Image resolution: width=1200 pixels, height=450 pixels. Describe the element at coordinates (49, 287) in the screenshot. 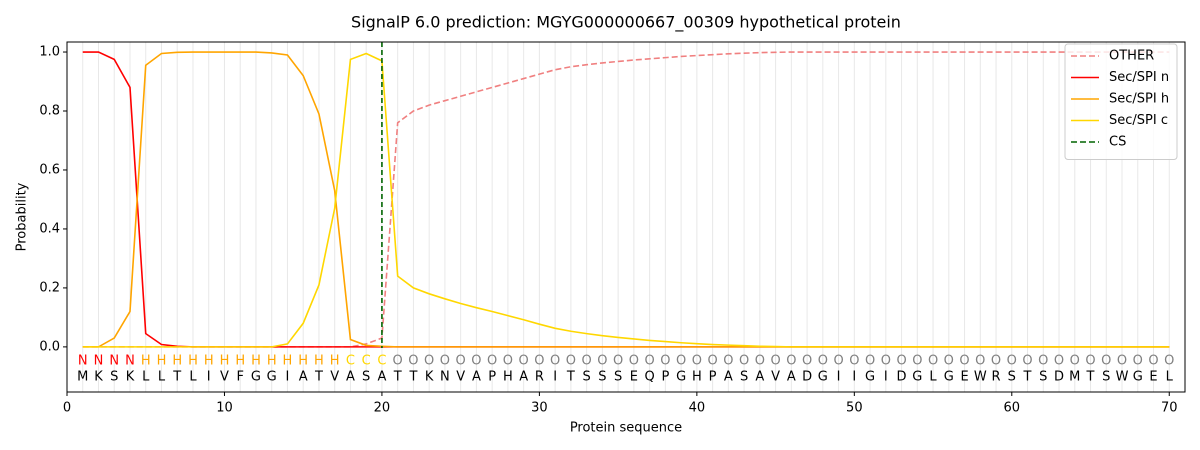

I see `y-tick-label: 0.2` at that location.